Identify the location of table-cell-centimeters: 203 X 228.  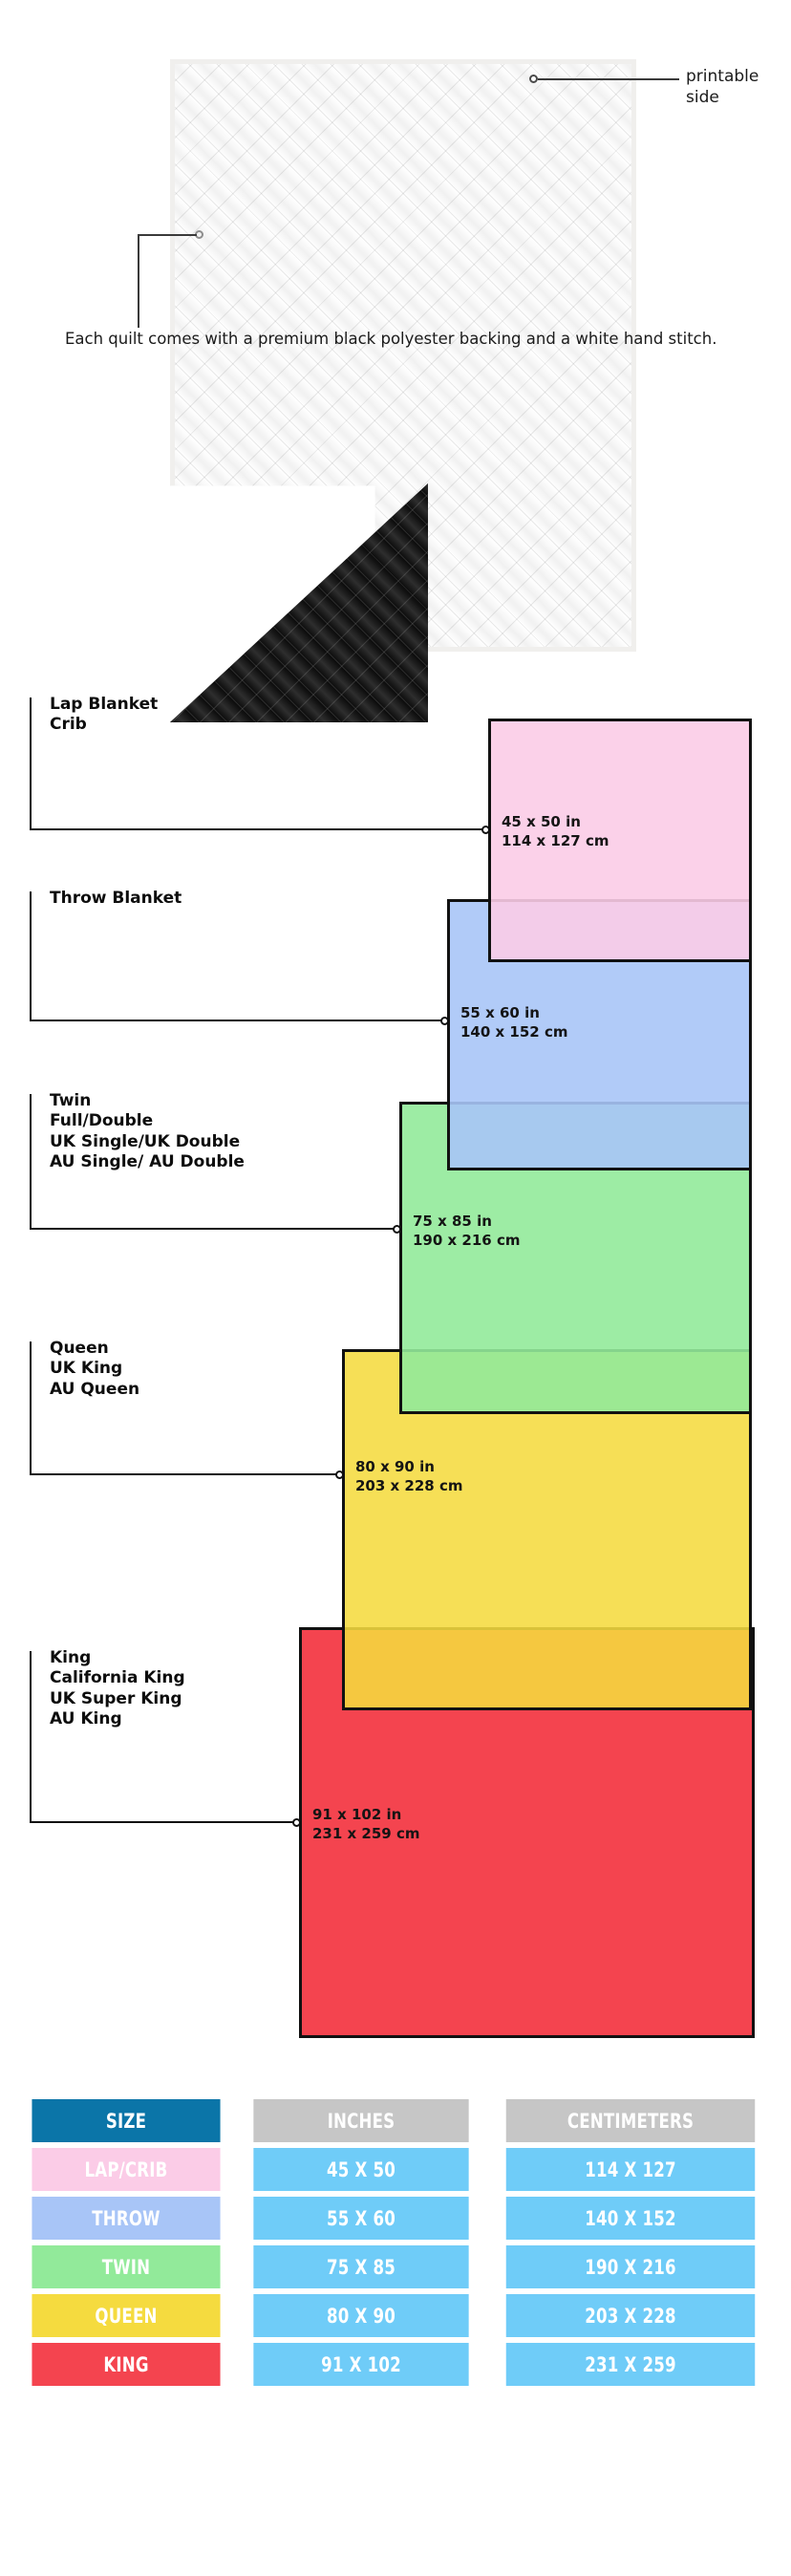
(630, 2315).